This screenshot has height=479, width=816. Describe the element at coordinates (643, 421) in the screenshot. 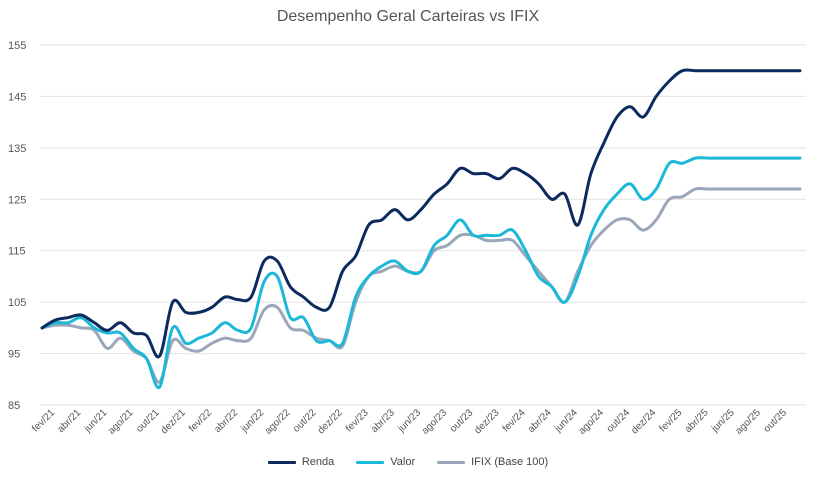

I see `x-tick-label: dez/24` at that location.